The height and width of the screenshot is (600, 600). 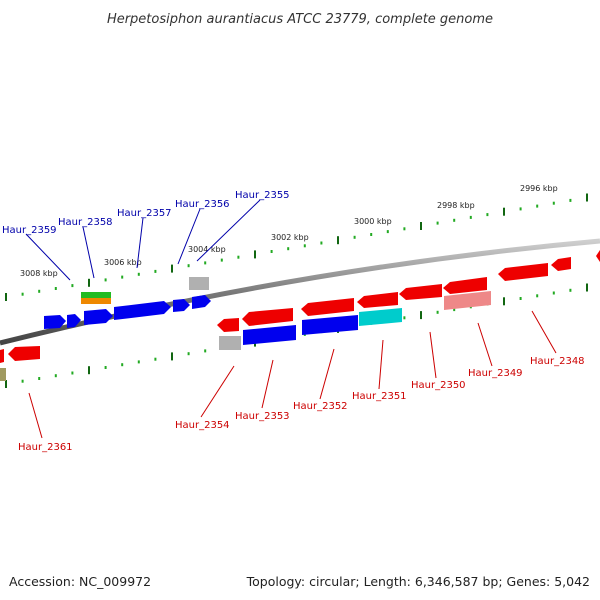 What do you see at coordinates (290, 237) in the screenshot?
I see `scale-label-3002: 3002 kbp` at bounding box center [290, 237].